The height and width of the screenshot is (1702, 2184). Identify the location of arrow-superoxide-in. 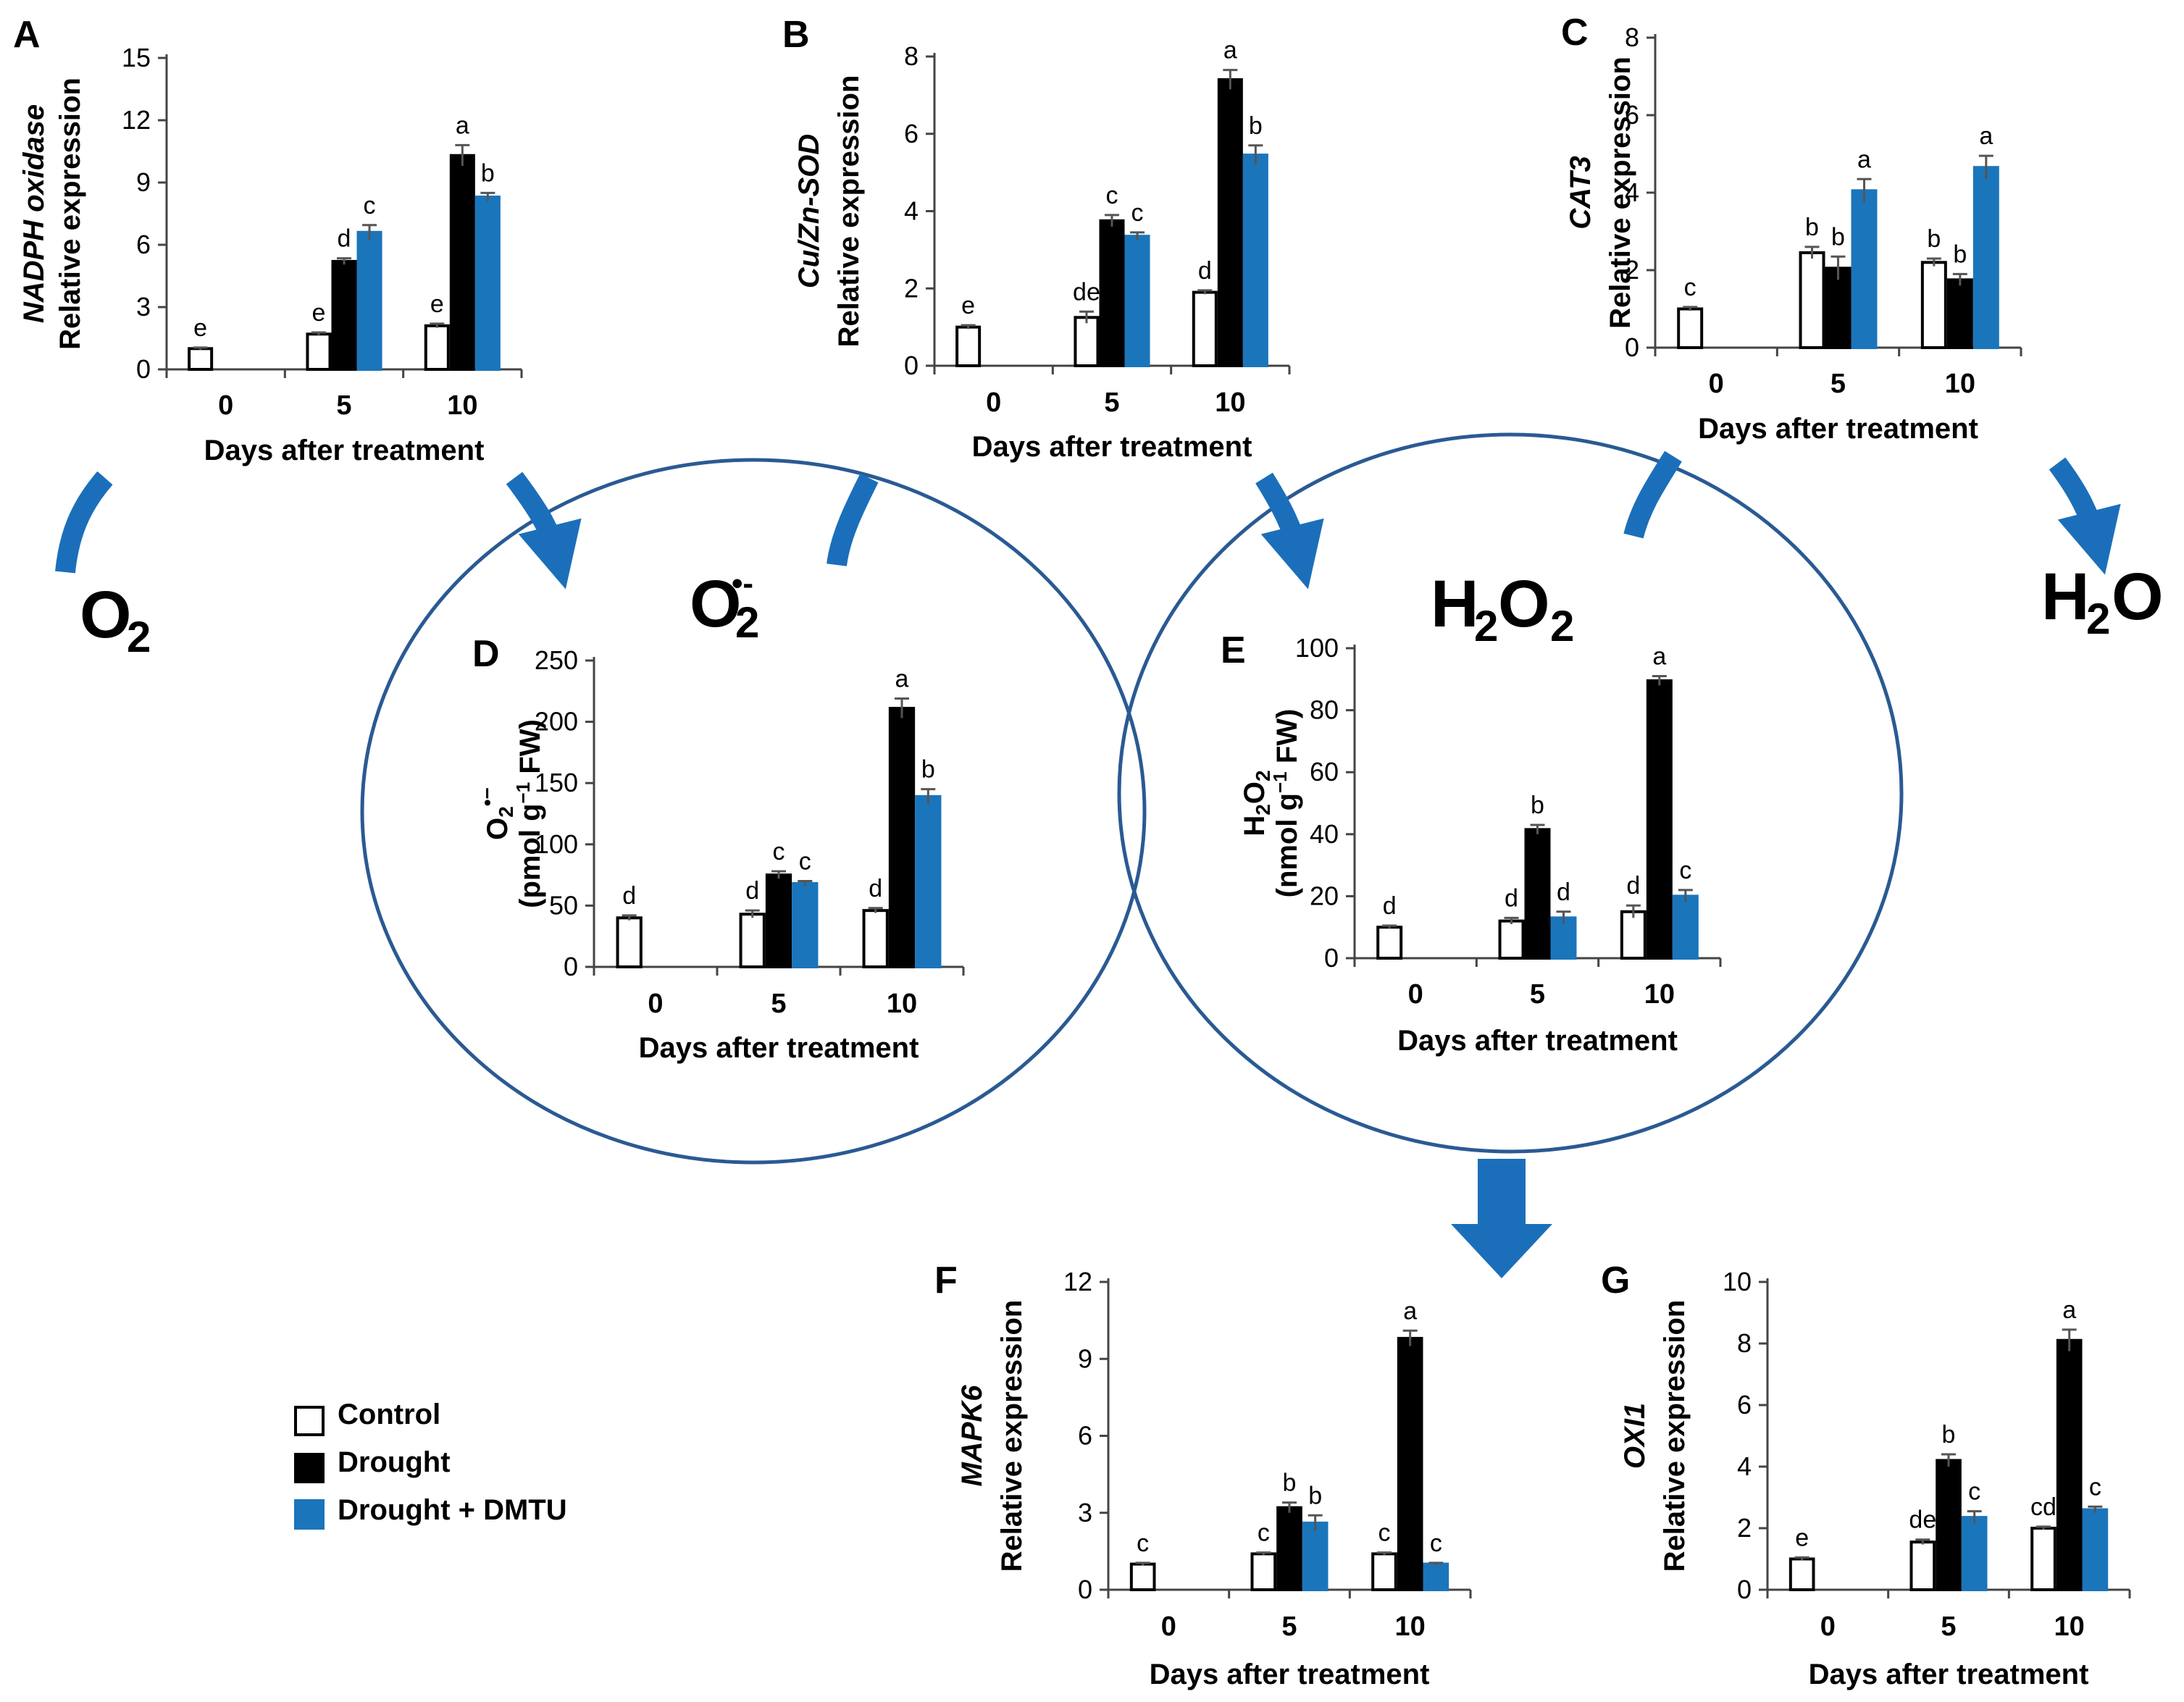
(544, 530).